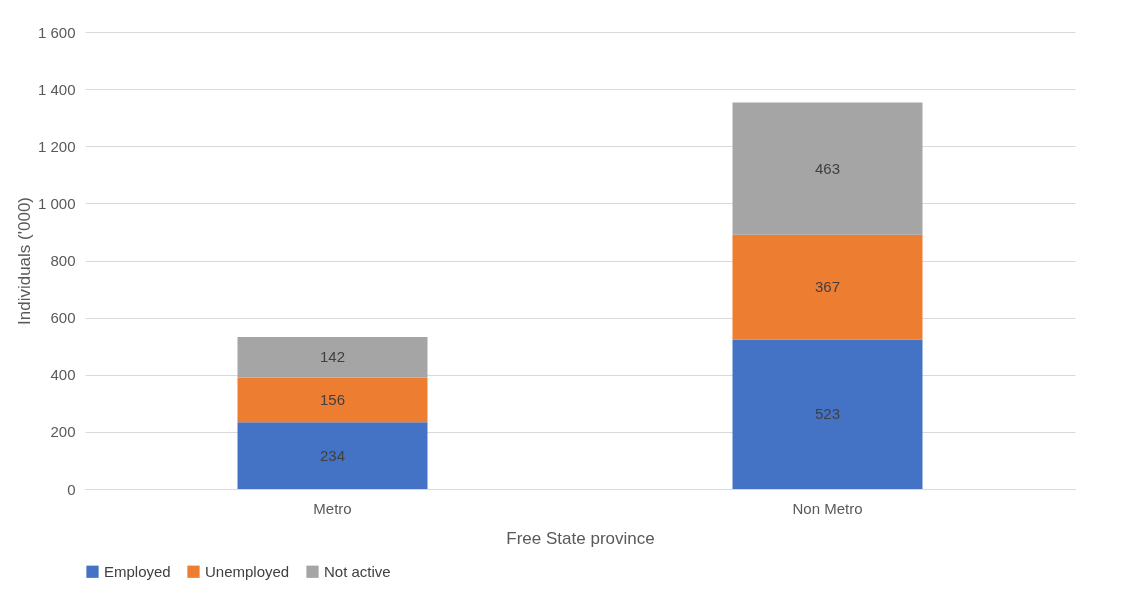  I want to click on data-label: 234, so click(332, 455).